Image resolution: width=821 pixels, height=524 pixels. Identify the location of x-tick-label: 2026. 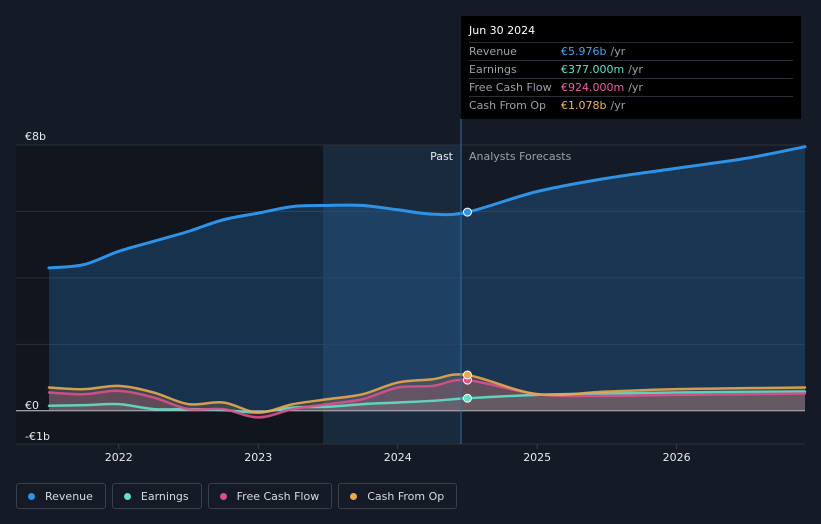
(677, 457).